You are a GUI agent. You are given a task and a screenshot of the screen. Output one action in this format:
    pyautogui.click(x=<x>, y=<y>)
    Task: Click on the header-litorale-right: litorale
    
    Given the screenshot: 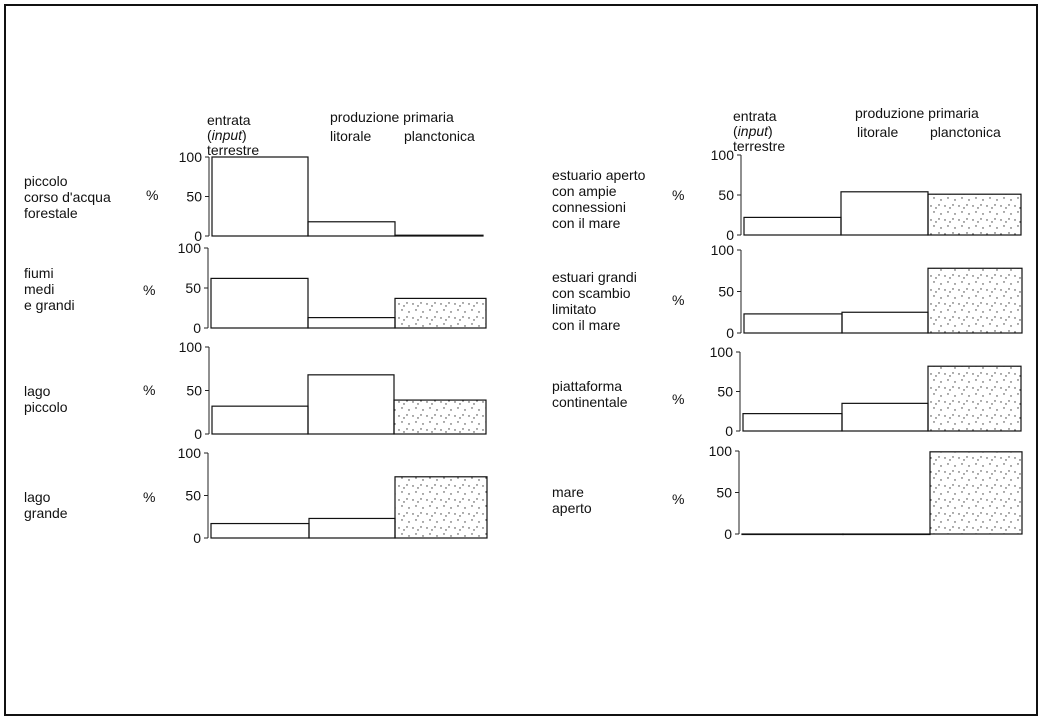 What is the action you would take?
    pyautogui.click(x=878, y=132)
    